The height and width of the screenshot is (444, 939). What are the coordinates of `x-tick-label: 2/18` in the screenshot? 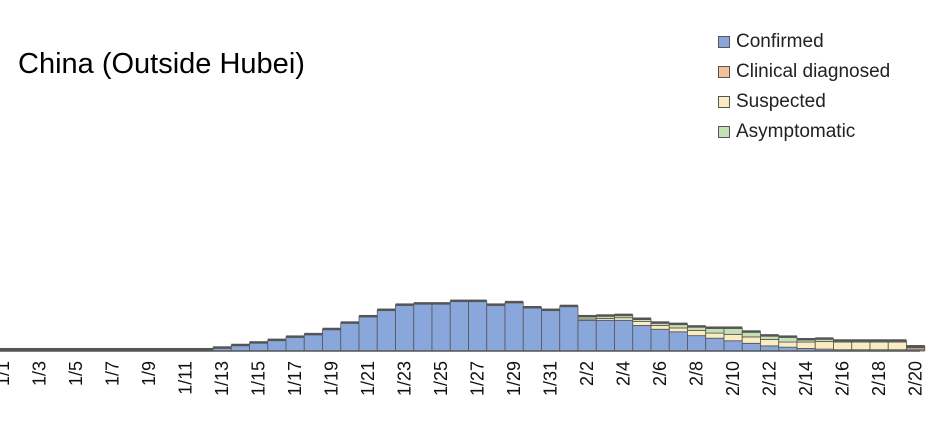 It's located at (879, 378).